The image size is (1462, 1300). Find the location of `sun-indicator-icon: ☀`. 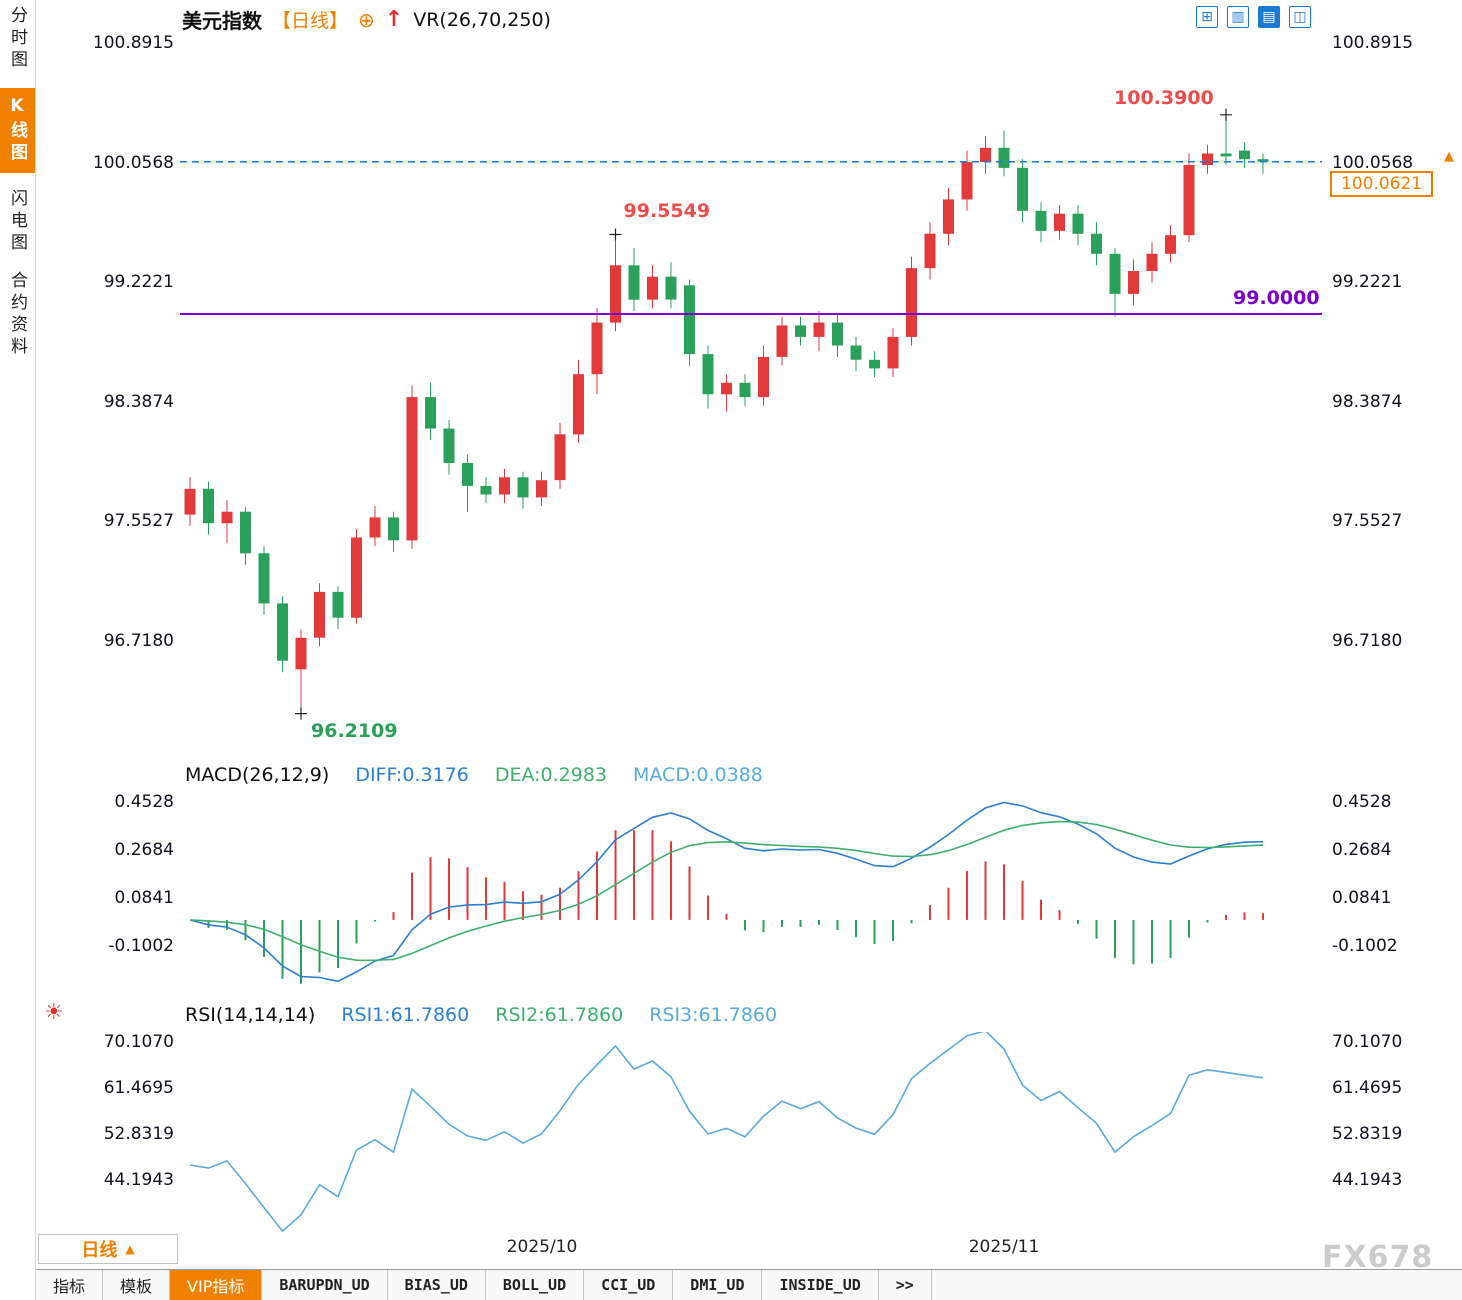

sun-indicator-icon: ☀ is located at coordinates (54, 1012).